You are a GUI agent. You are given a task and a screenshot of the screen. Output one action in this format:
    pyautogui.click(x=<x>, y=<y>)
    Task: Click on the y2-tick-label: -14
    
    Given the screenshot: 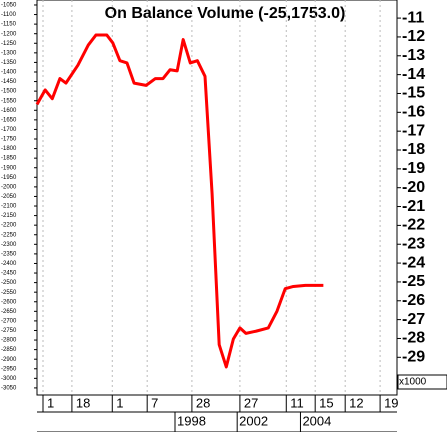 What is the action you would take?
    pyautogui.click(x=413, y=74)
    